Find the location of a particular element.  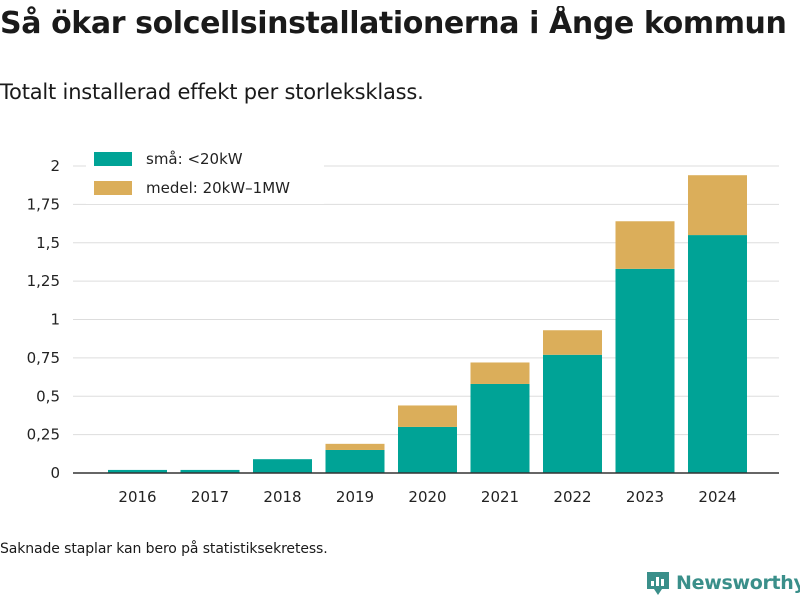

bar-small-2020 is located at coordinates (427, 449).